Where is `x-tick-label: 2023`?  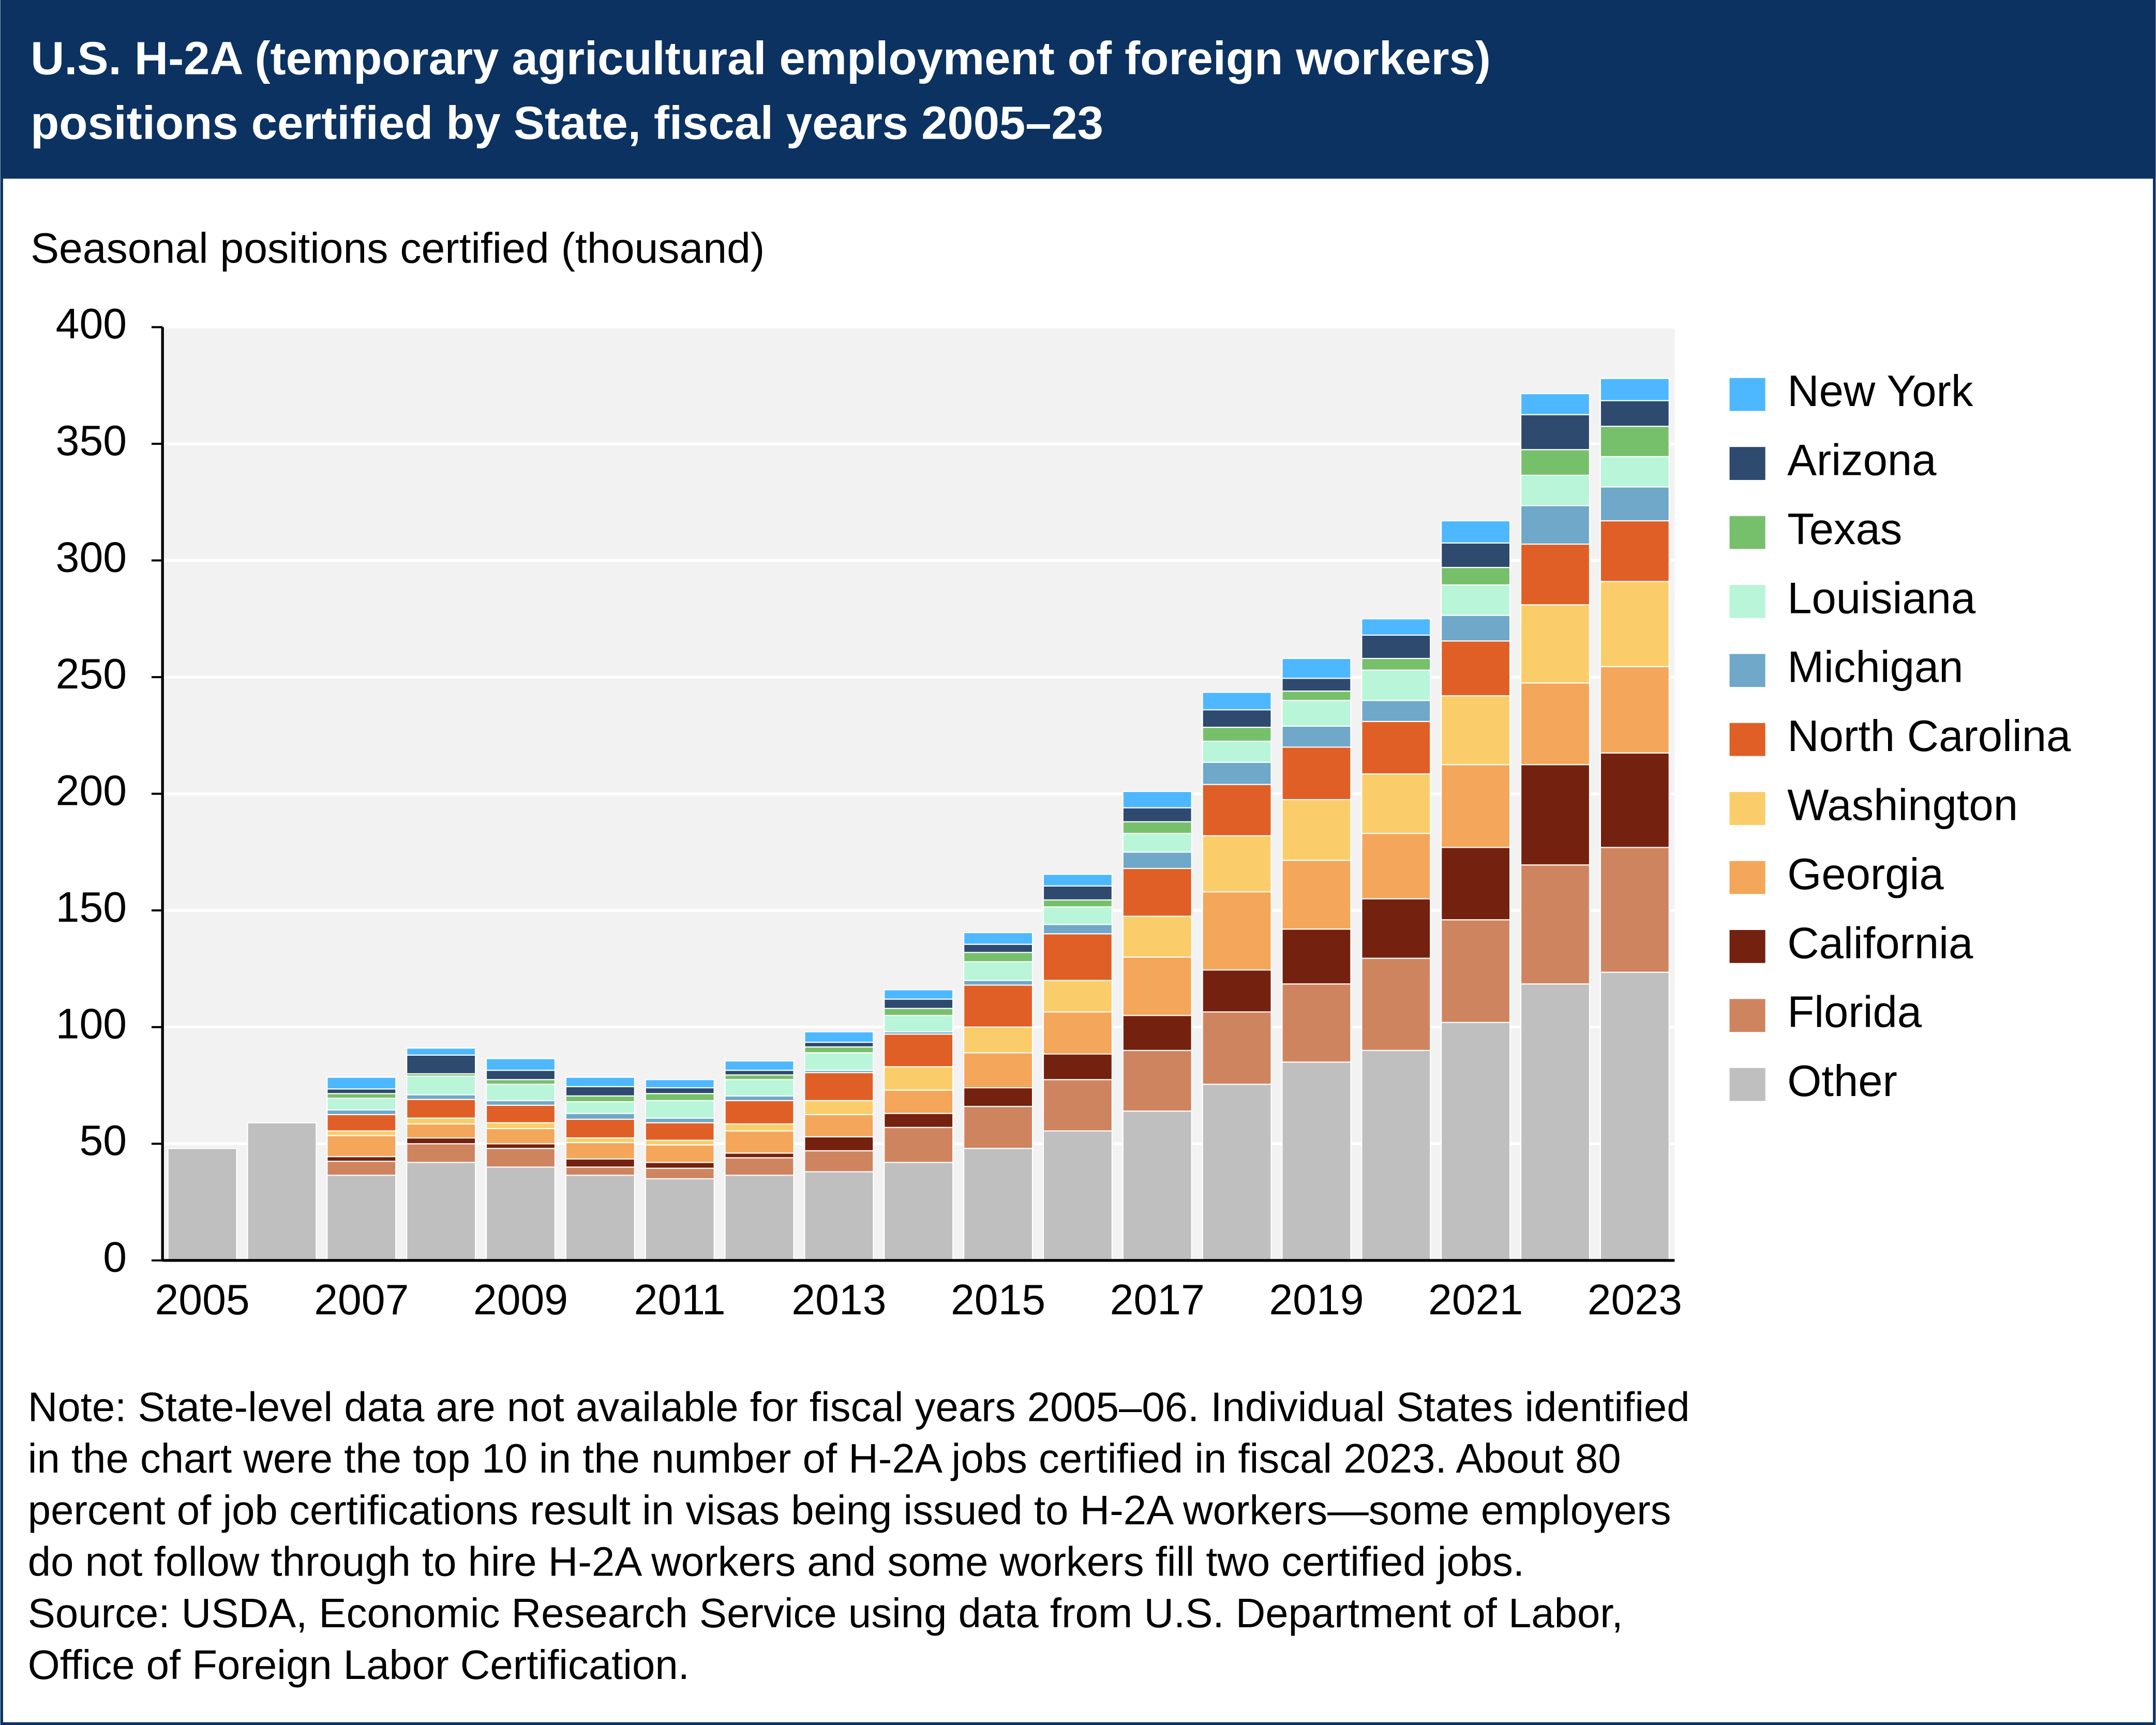 x-tick-label: 2023 is located at coordinates (1635, 1300).